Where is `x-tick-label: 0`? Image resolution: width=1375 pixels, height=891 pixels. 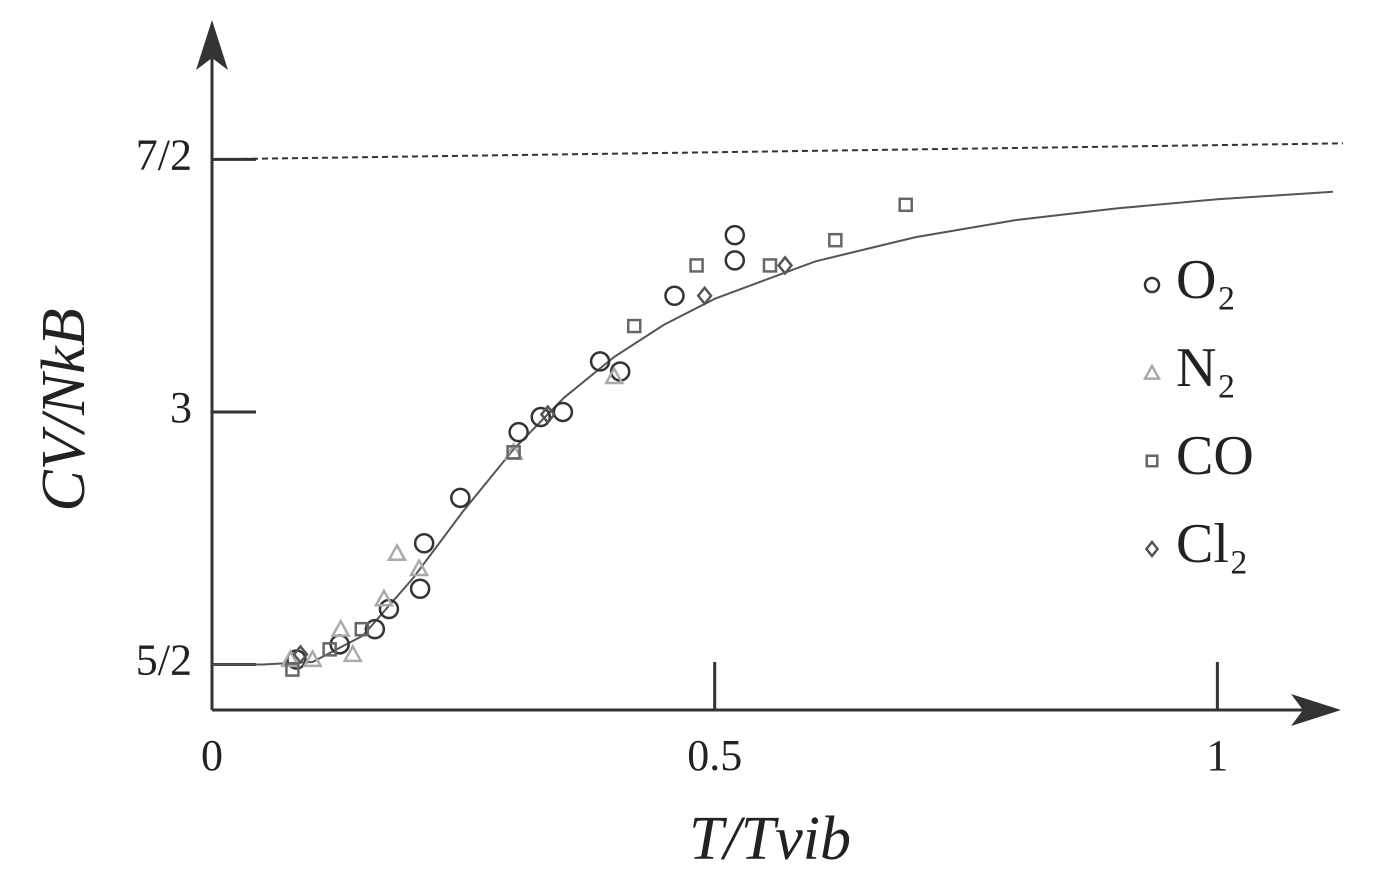 x-tick-label: 0 is located at coordinates (212, 755).